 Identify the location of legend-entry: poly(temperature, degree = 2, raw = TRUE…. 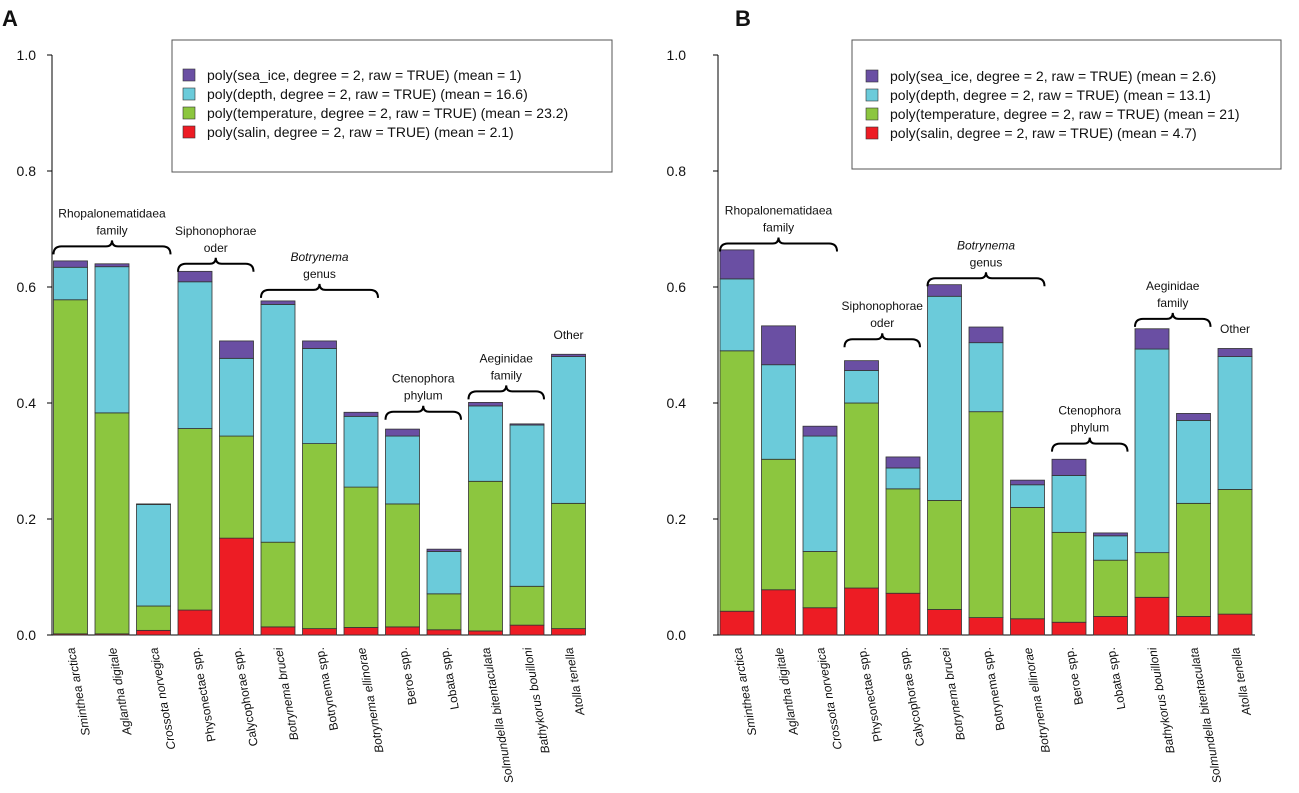
(1065, 114).